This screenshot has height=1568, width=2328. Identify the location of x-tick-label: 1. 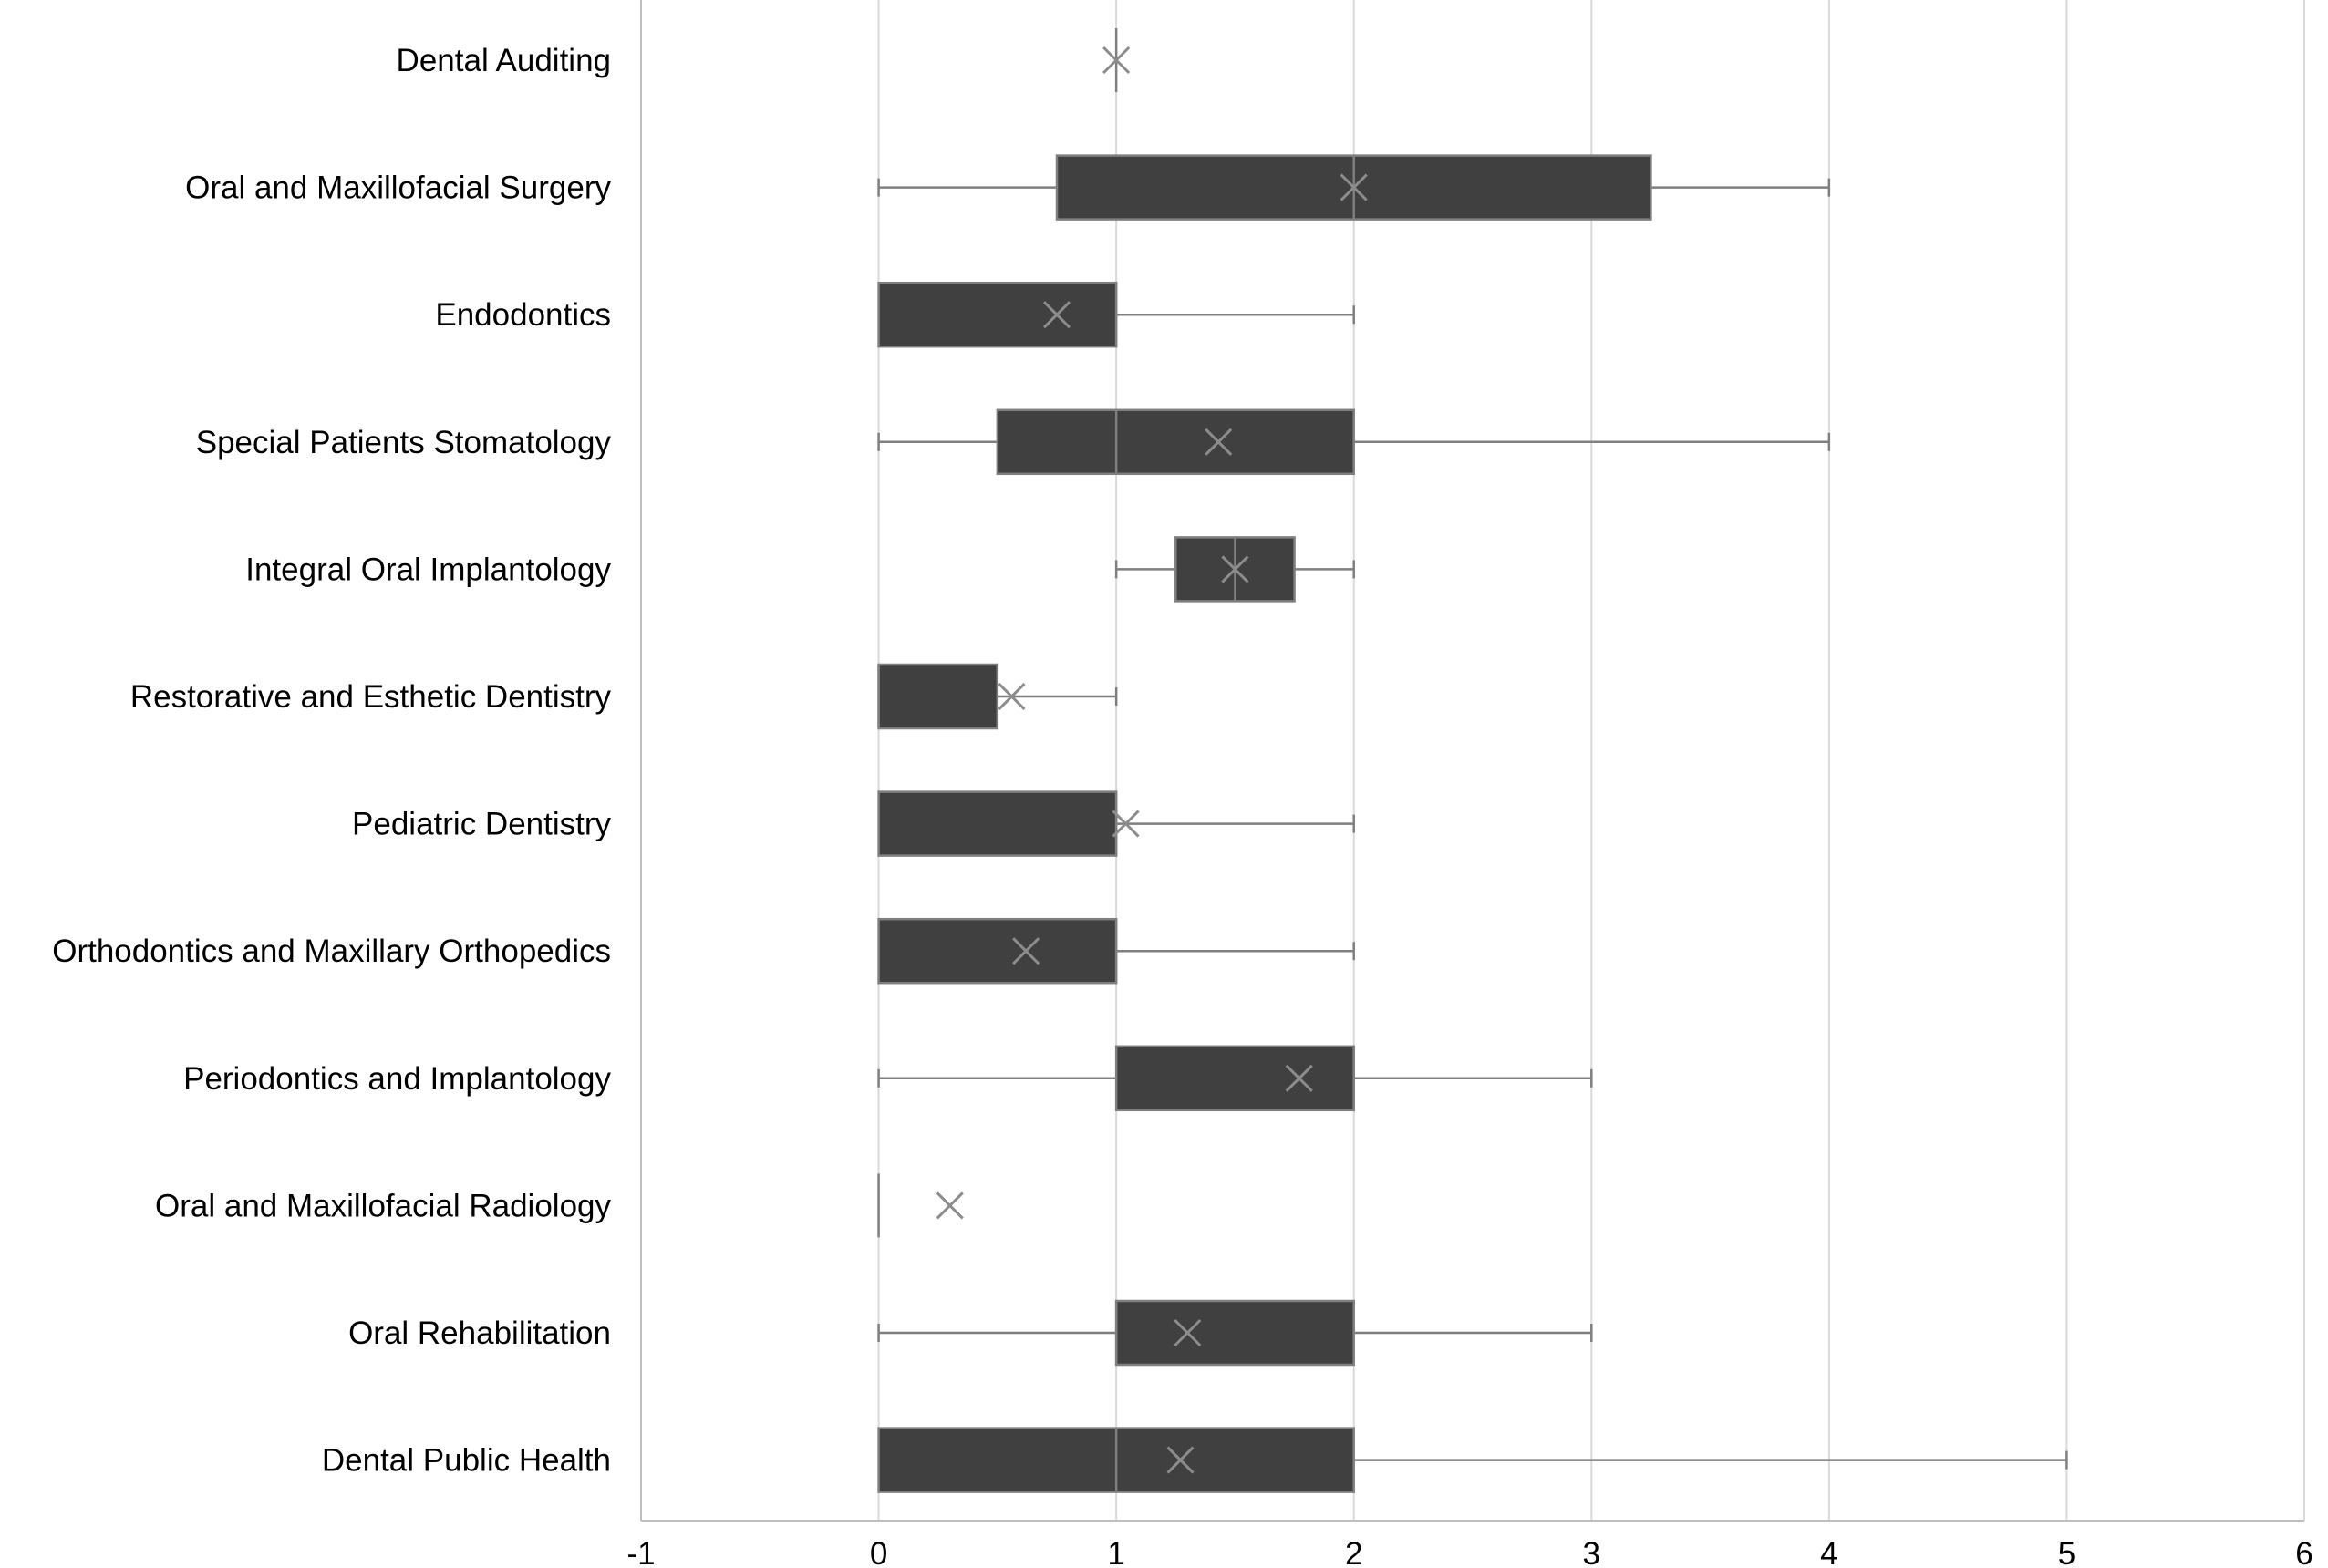
(1115, 1552).